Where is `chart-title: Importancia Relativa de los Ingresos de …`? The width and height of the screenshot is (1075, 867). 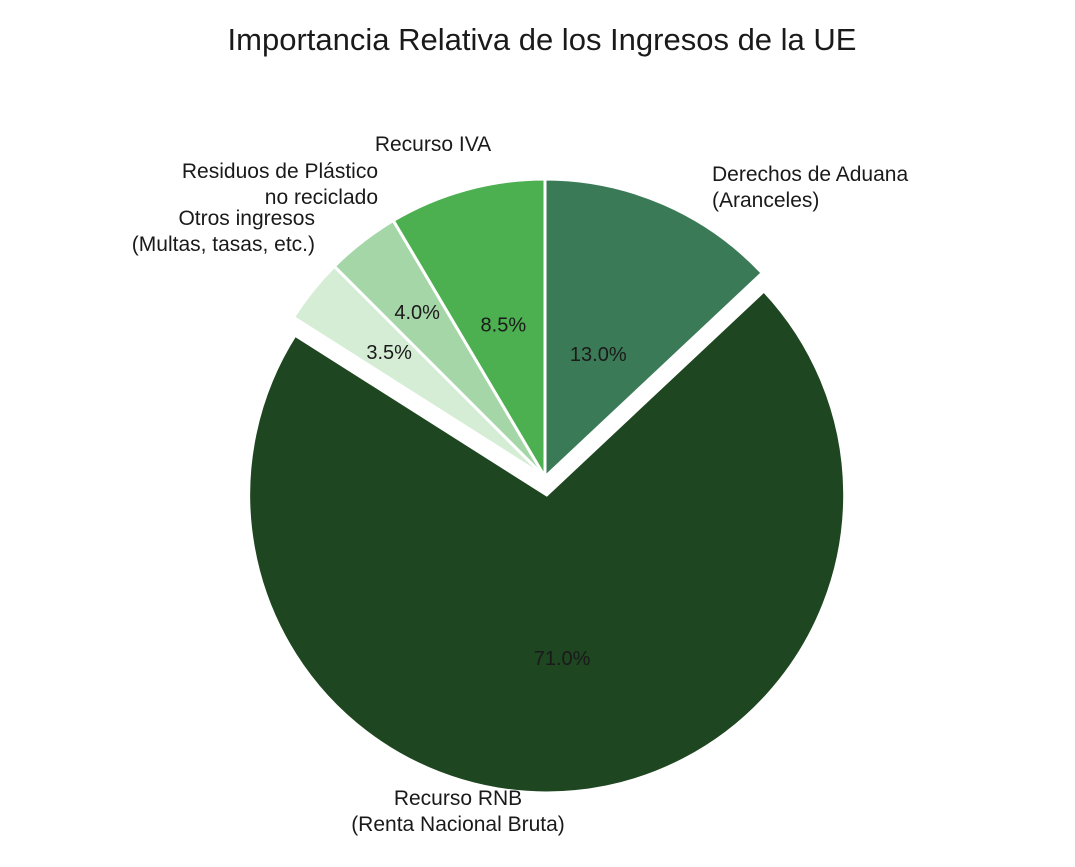 chart-title: Importancia Relativa de los Ingresos de … is located at coordinates (542, 39).